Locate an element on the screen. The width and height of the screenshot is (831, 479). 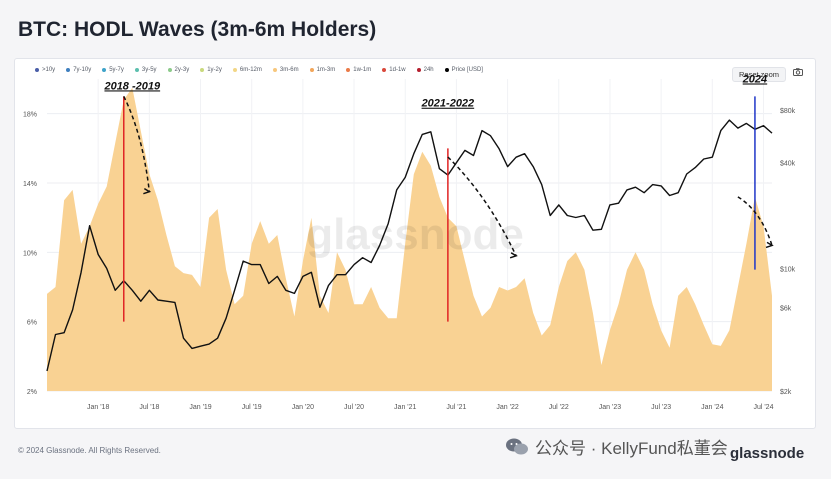
camera-icon is located at coordinates (798, 73).